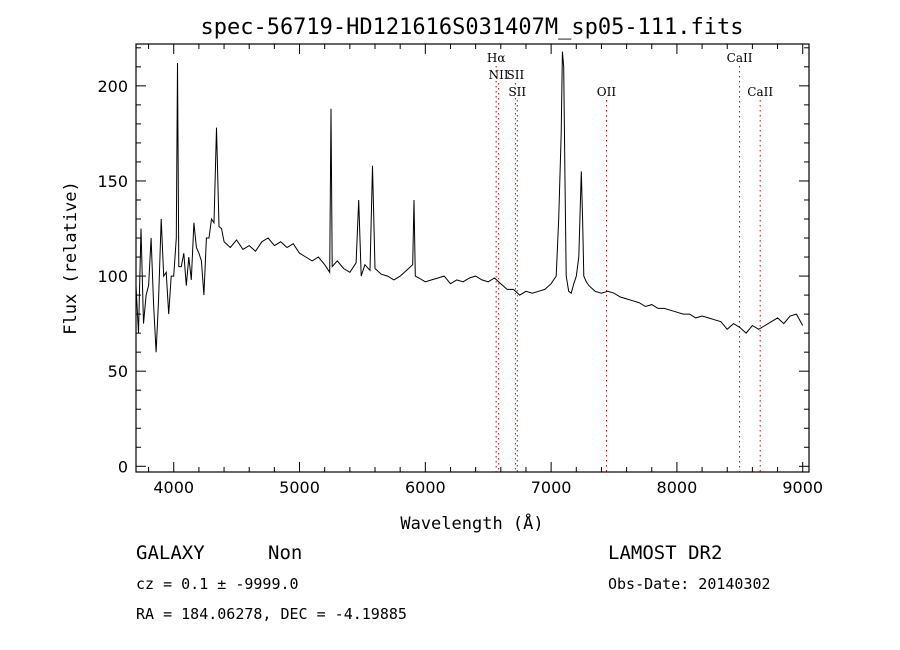 This screenshot has height=650, width=900. What do you see at coordinates (471, 523) in the screenshot?
I see `x-axis-label: Wavelength (Å)` at bounding box center [471, 523].